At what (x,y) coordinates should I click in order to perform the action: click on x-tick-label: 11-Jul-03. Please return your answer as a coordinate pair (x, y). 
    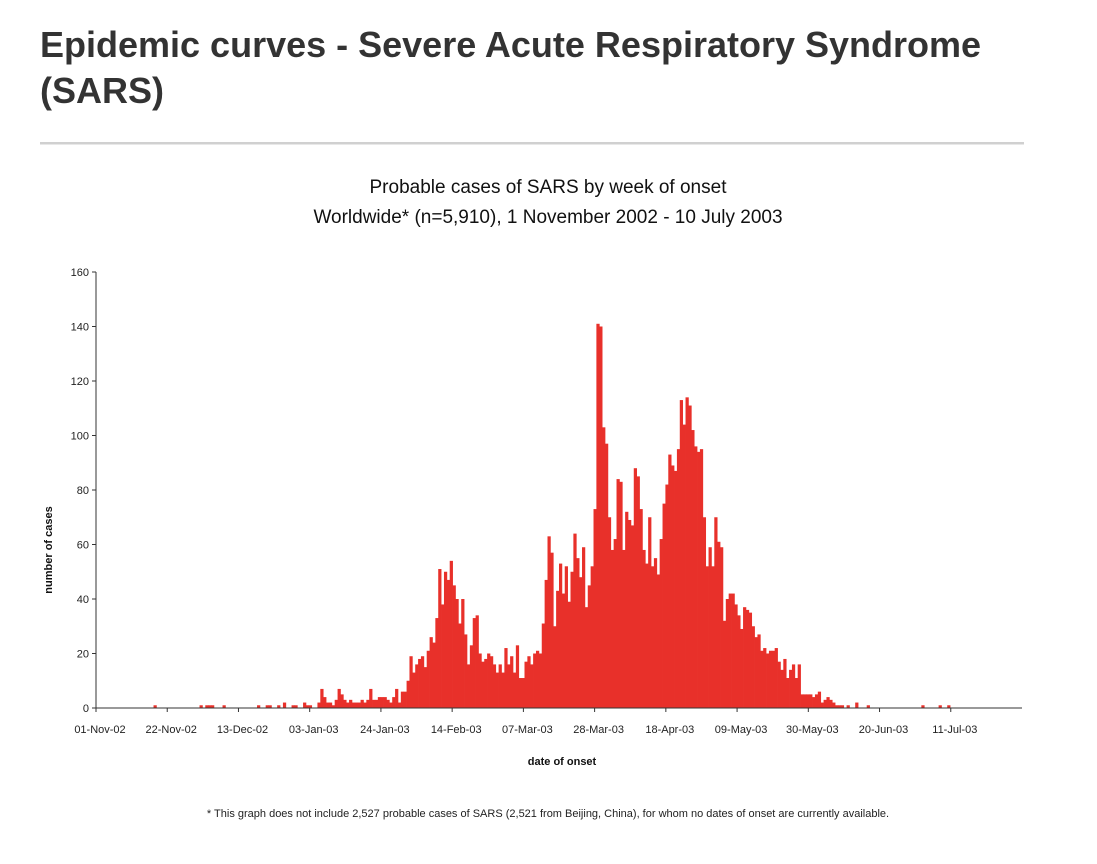
    Looking at the image, I should click on (954, 730).